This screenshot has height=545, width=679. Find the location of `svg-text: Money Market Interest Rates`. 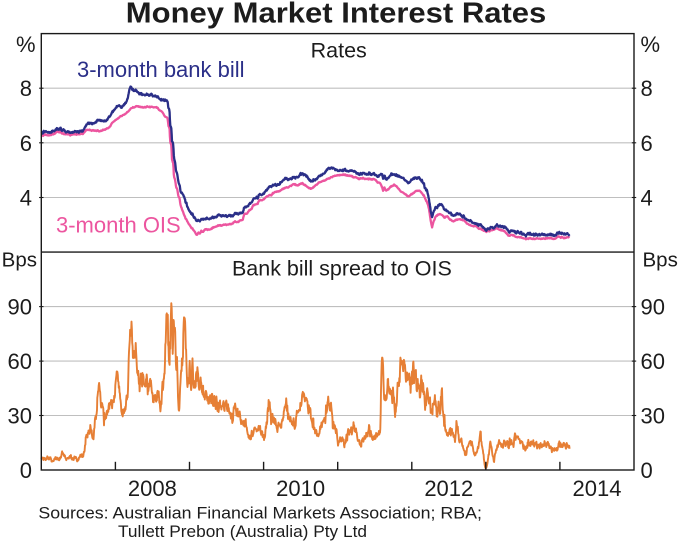

svg-text: Money Market Interest Rates is located at coordinates (336, 14).